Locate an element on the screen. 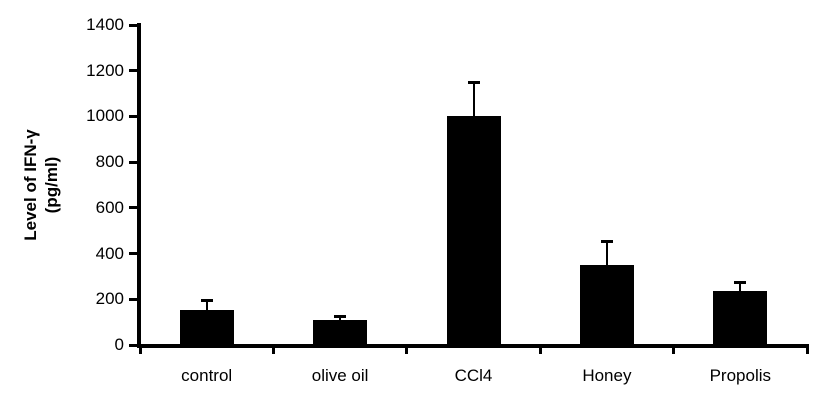  x-category-label: control is located at coordinates (207, 375).